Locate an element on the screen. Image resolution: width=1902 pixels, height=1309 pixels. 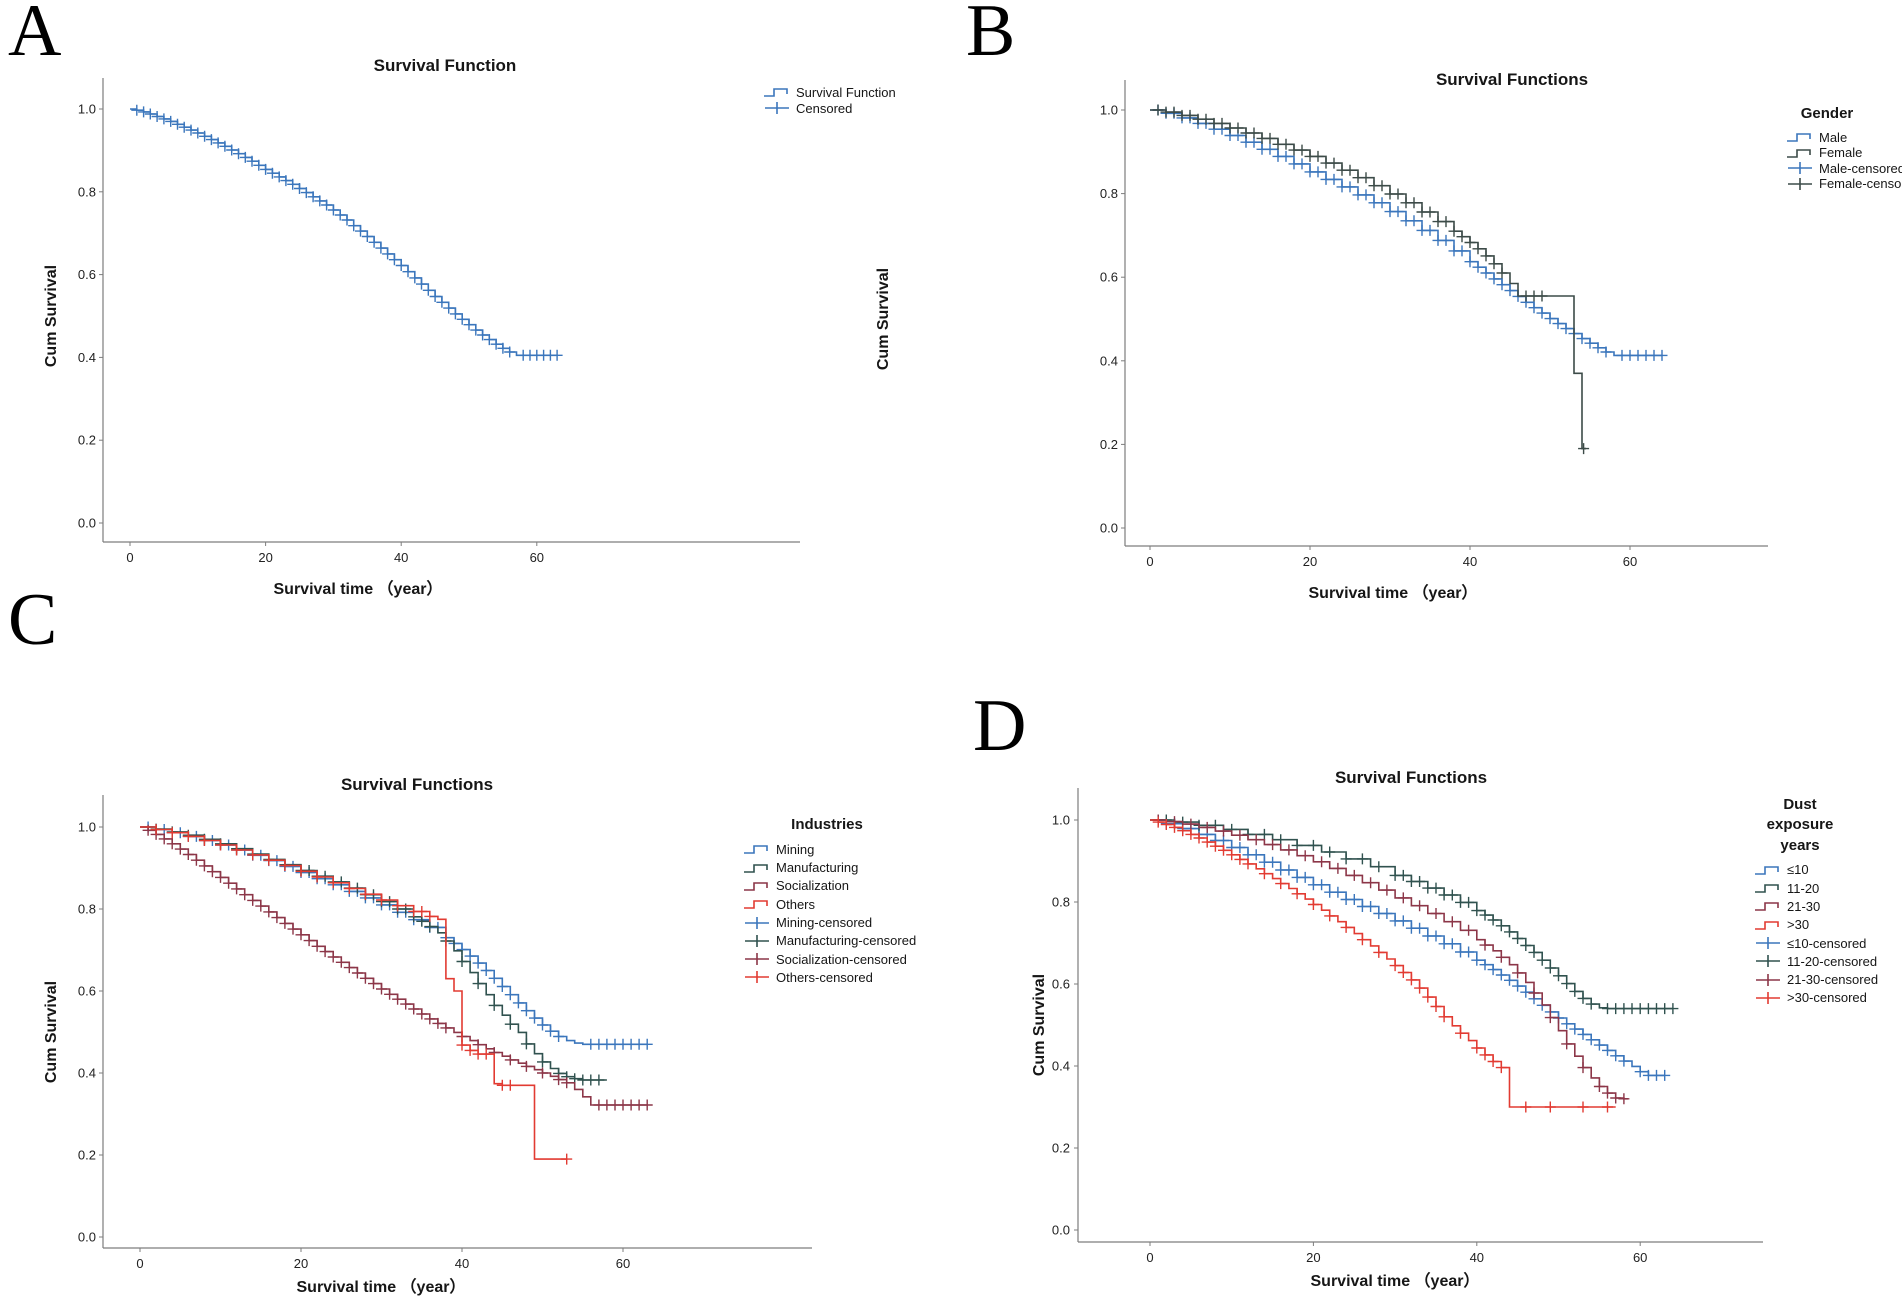
x-tick-label: 60 is located at coordinates (623, 1263).